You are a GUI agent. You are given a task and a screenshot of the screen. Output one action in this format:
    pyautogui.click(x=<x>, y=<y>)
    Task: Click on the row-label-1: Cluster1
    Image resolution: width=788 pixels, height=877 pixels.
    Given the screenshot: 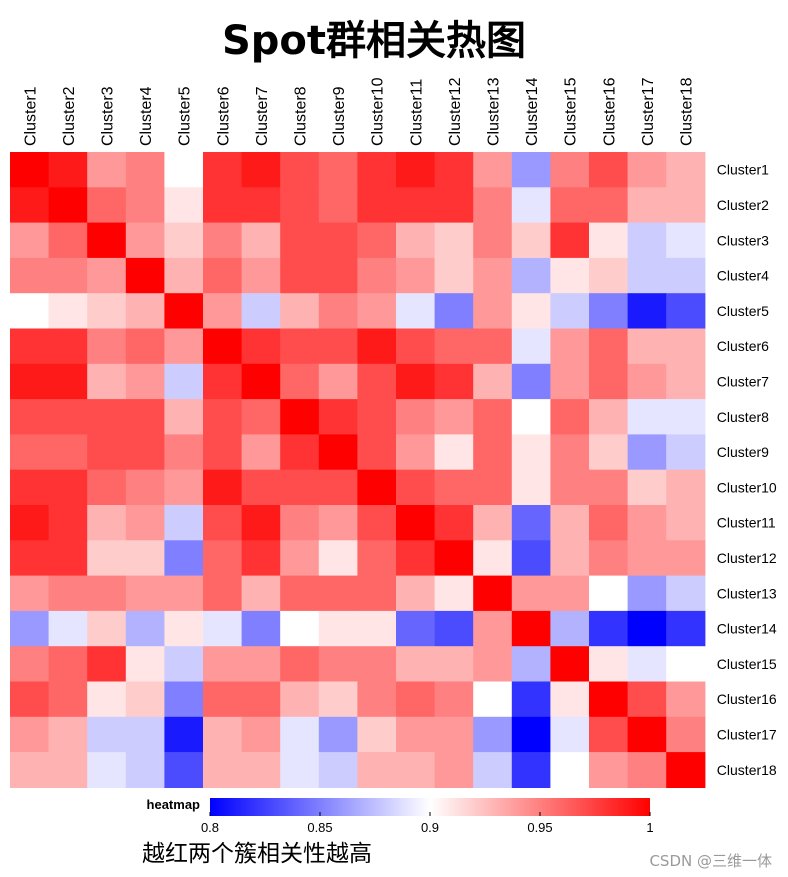 What is the action you would take?
    pyautogui.click(x=743, y=170)
    